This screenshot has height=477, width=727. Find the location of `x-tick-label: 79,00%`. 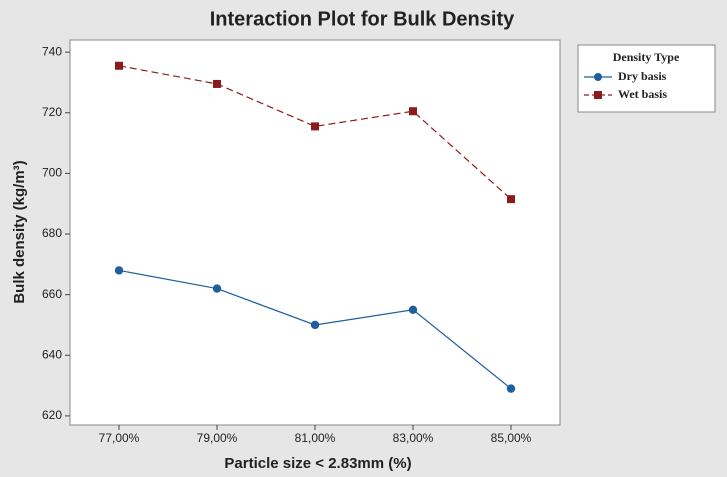

x-tick-label: 79,00% is located at coordinates (217, 438).